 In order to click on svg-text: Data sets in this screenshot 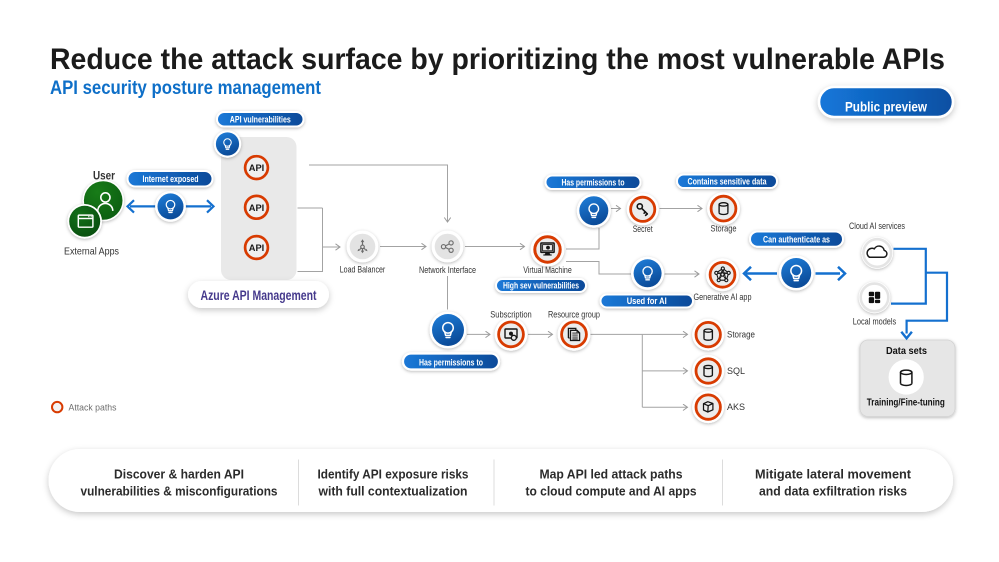, I will do `click(906, 351)`.